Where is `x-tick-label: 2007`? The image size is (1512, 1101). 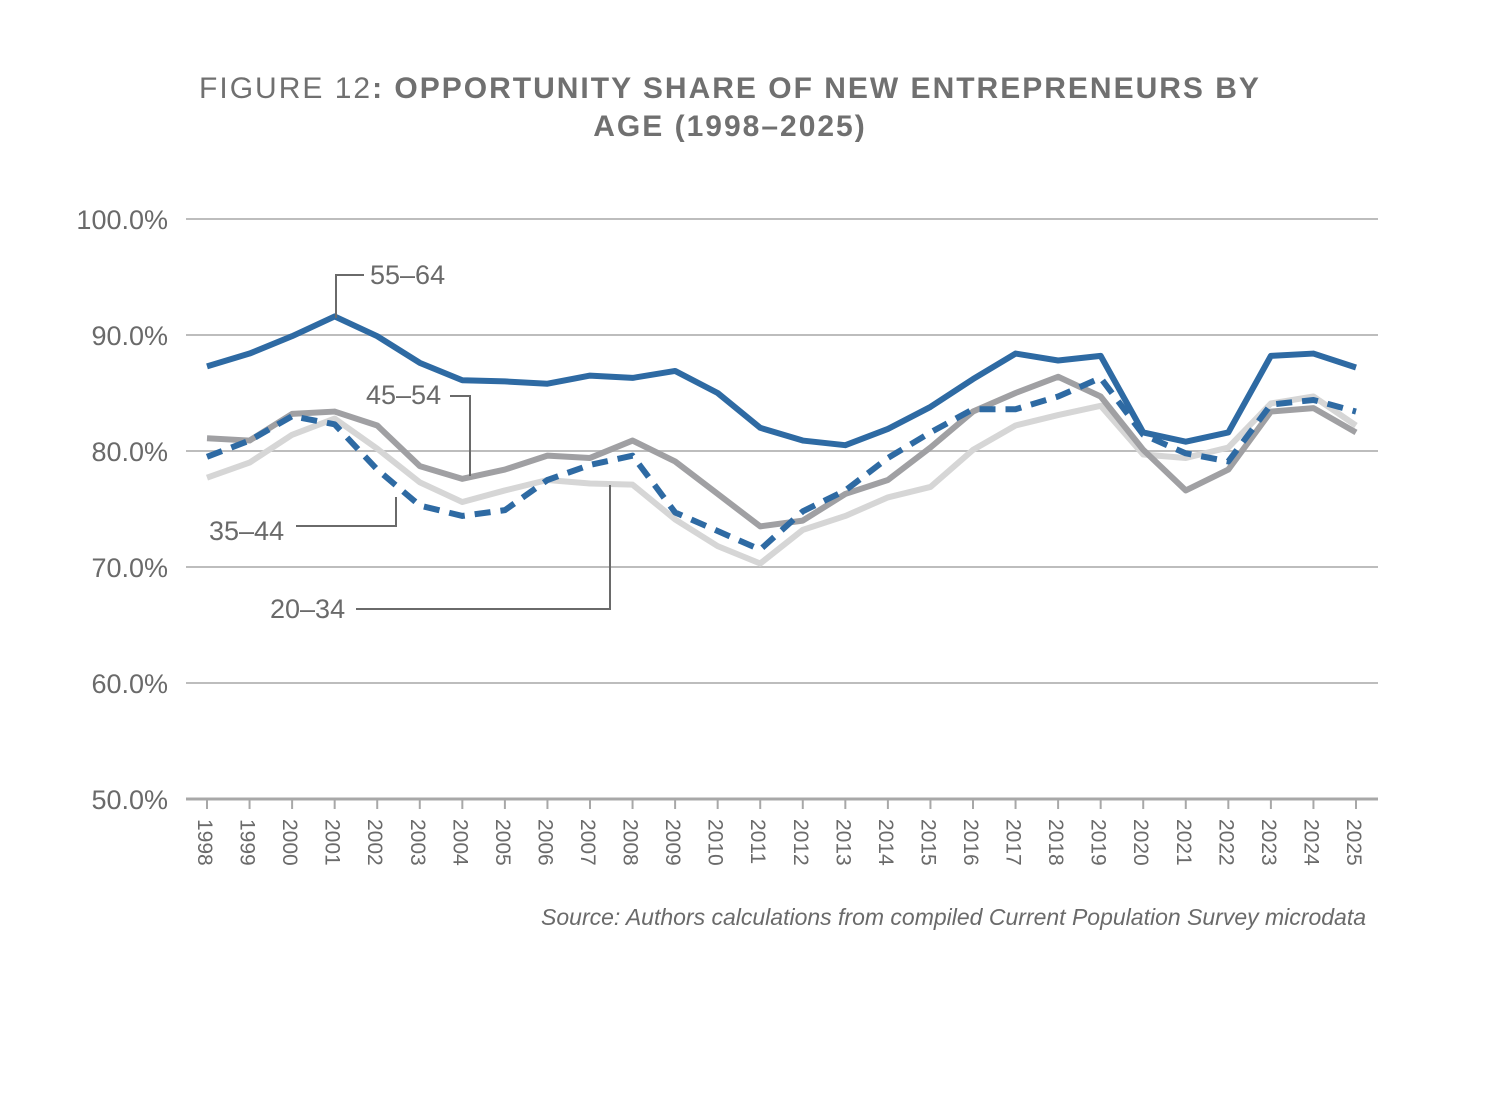
x-tick-label: 2007 is located at coordinates (587, 842).